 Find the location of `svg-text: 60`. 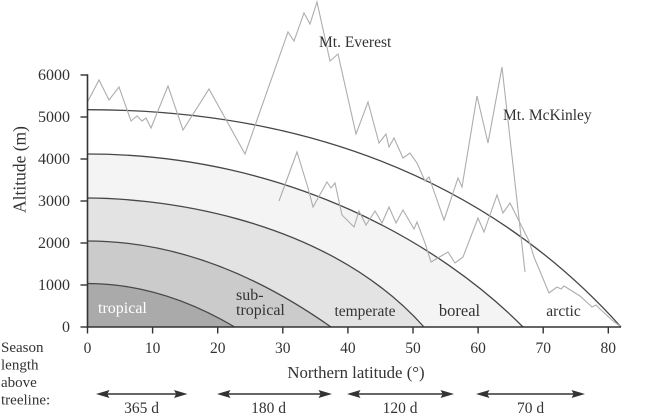

svg-text: 60 is located at coordinates (478, 348).